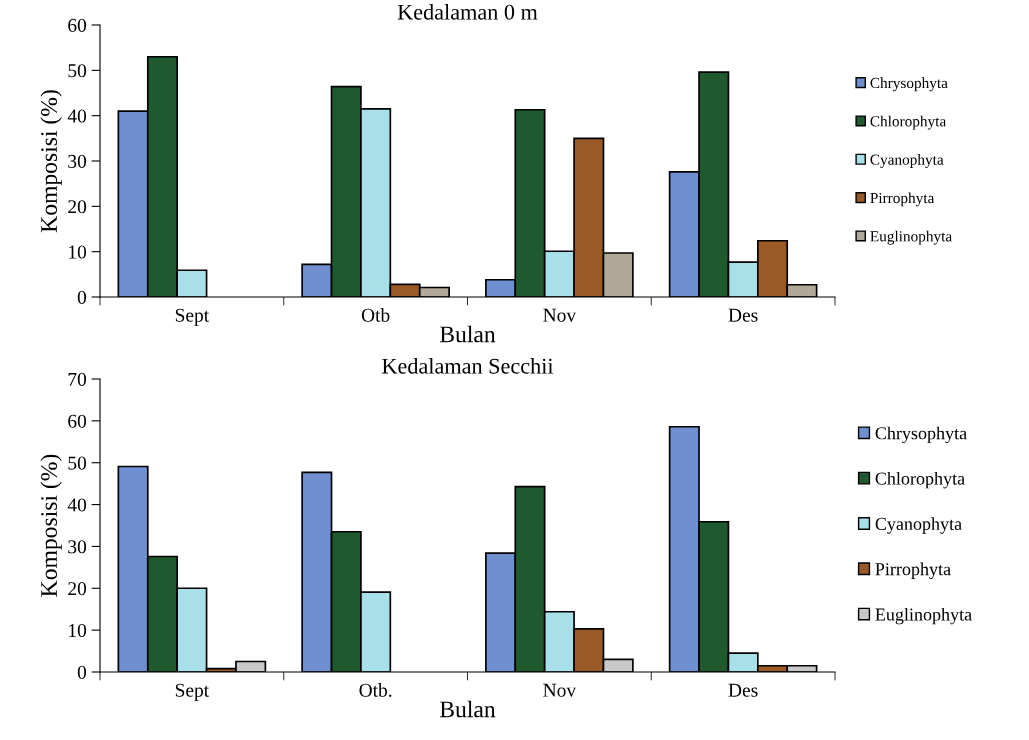 The height and width of the screenshot is (740, 1029). Describe the element at coordinates (468, 366) in the screenshot. I see `chart-title: Kedalaman Secchii` at that location.